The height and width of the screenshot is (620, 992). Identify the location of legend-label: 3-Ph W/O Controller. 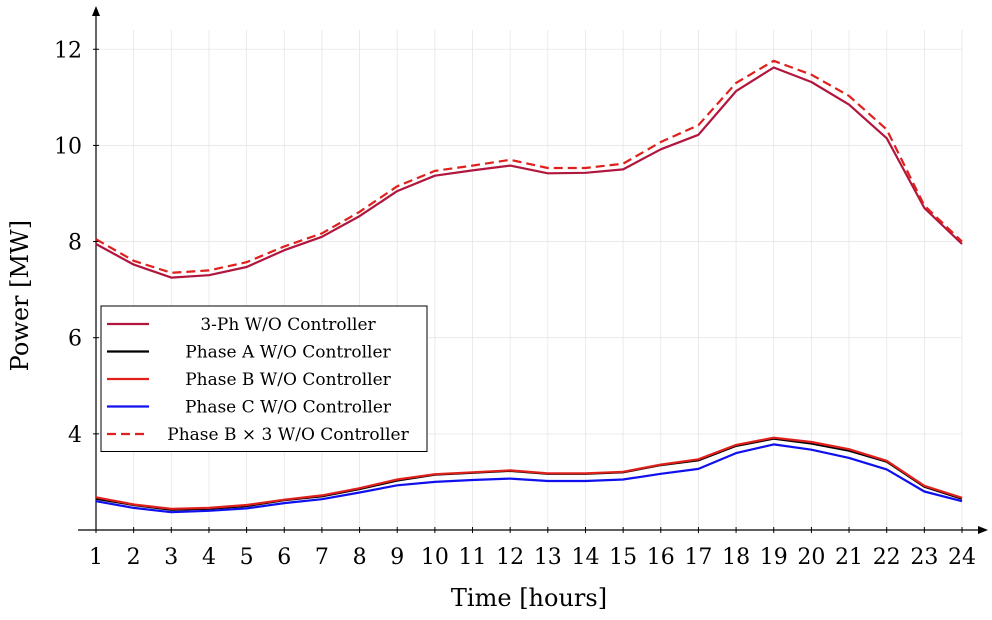
(288, 325).